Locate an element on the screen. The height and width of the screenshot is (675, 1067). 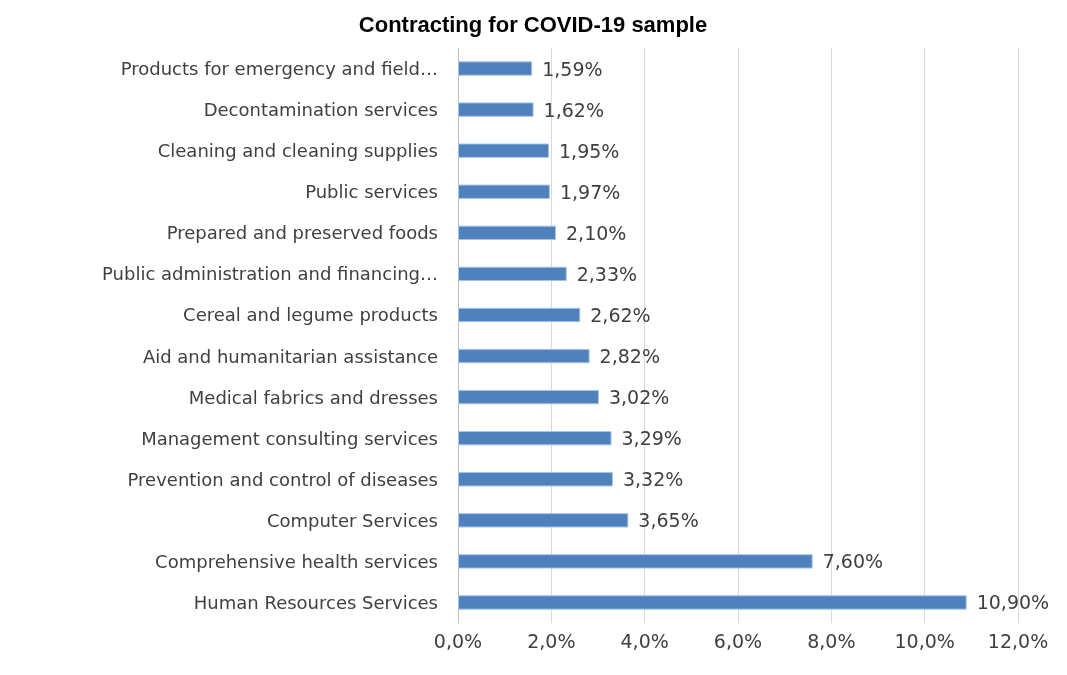
data-label: 3,32% is located at coordinates (653, 479).